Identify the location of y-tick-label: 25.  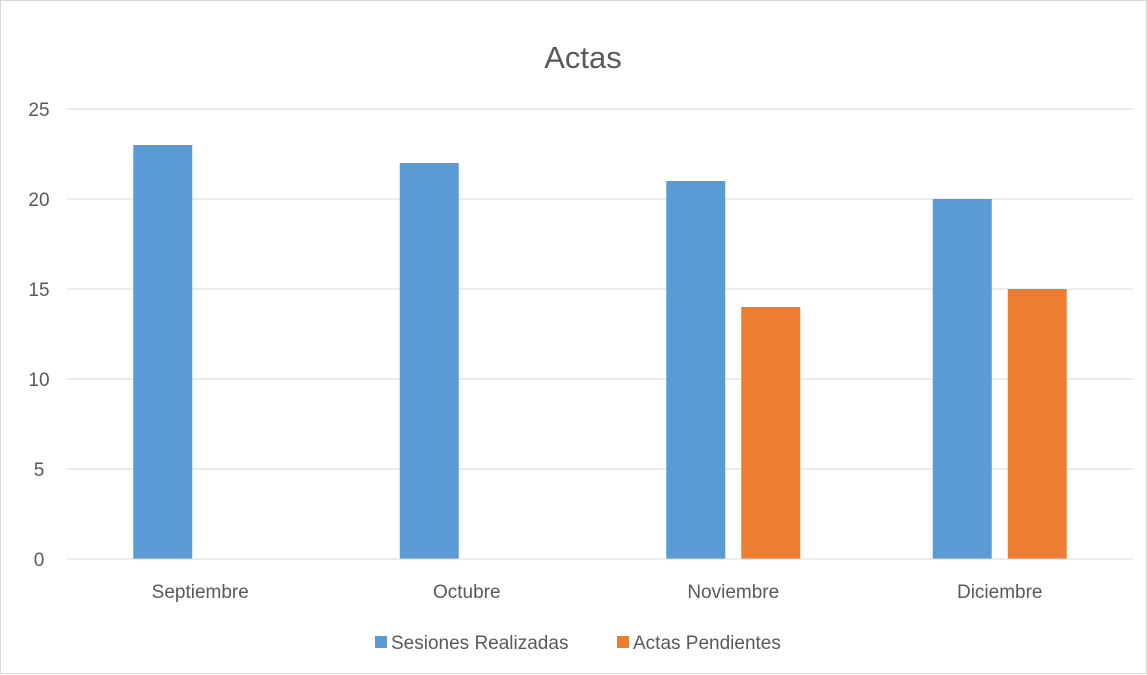
(38, 110).